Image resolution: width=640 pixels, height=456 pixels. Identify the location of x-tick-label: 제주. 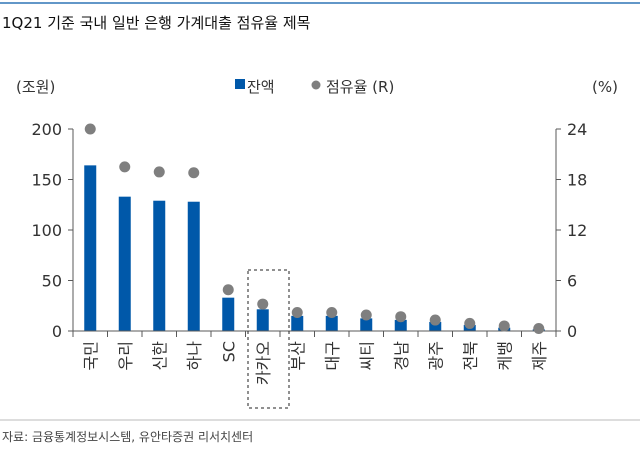
(539, 355).